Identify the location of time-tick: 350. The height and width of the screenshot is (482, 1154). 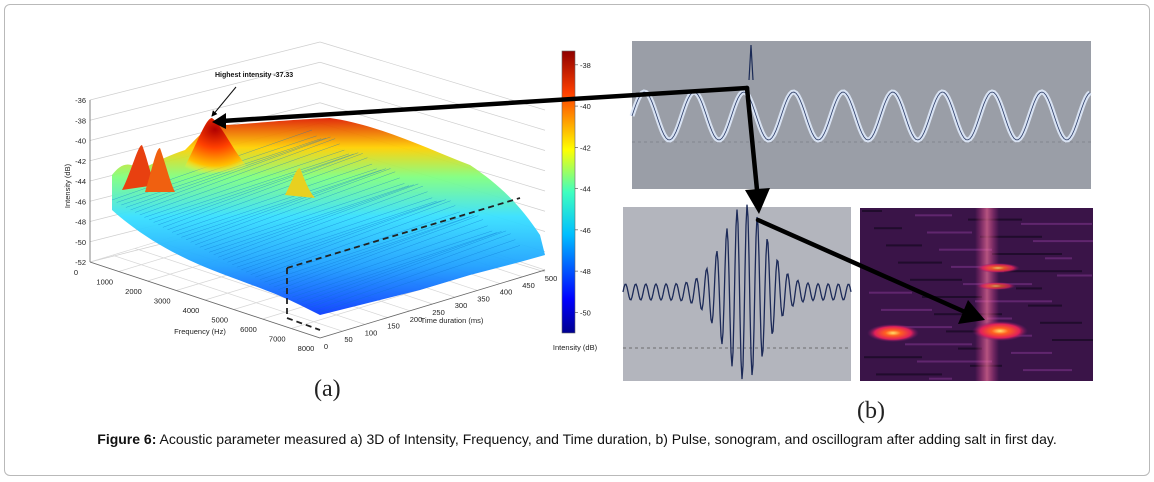
(483, 298).